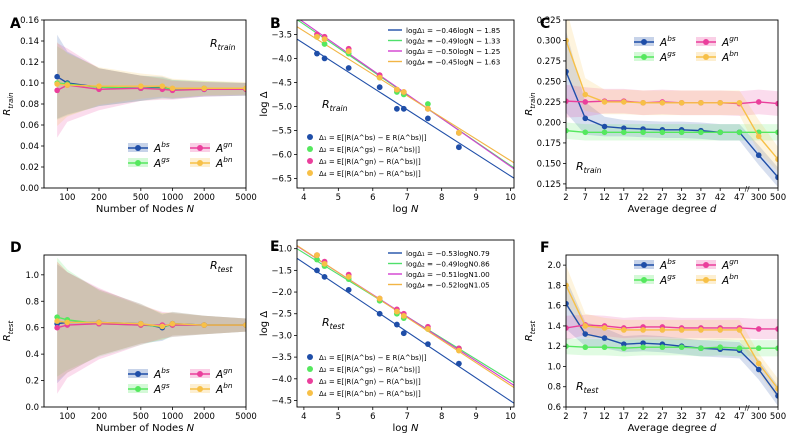 The height and width of the screenshot is (437, 789). I want to click on x-tick-label: 12, so click(604, 198).